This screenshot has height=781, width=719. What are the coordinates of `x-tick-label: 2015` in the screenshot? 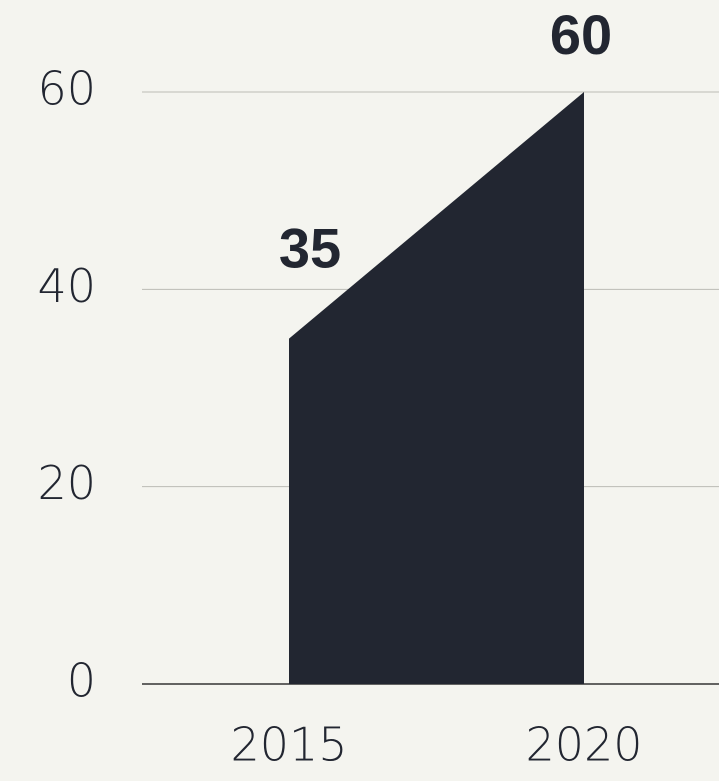 It's located at (288, 745).